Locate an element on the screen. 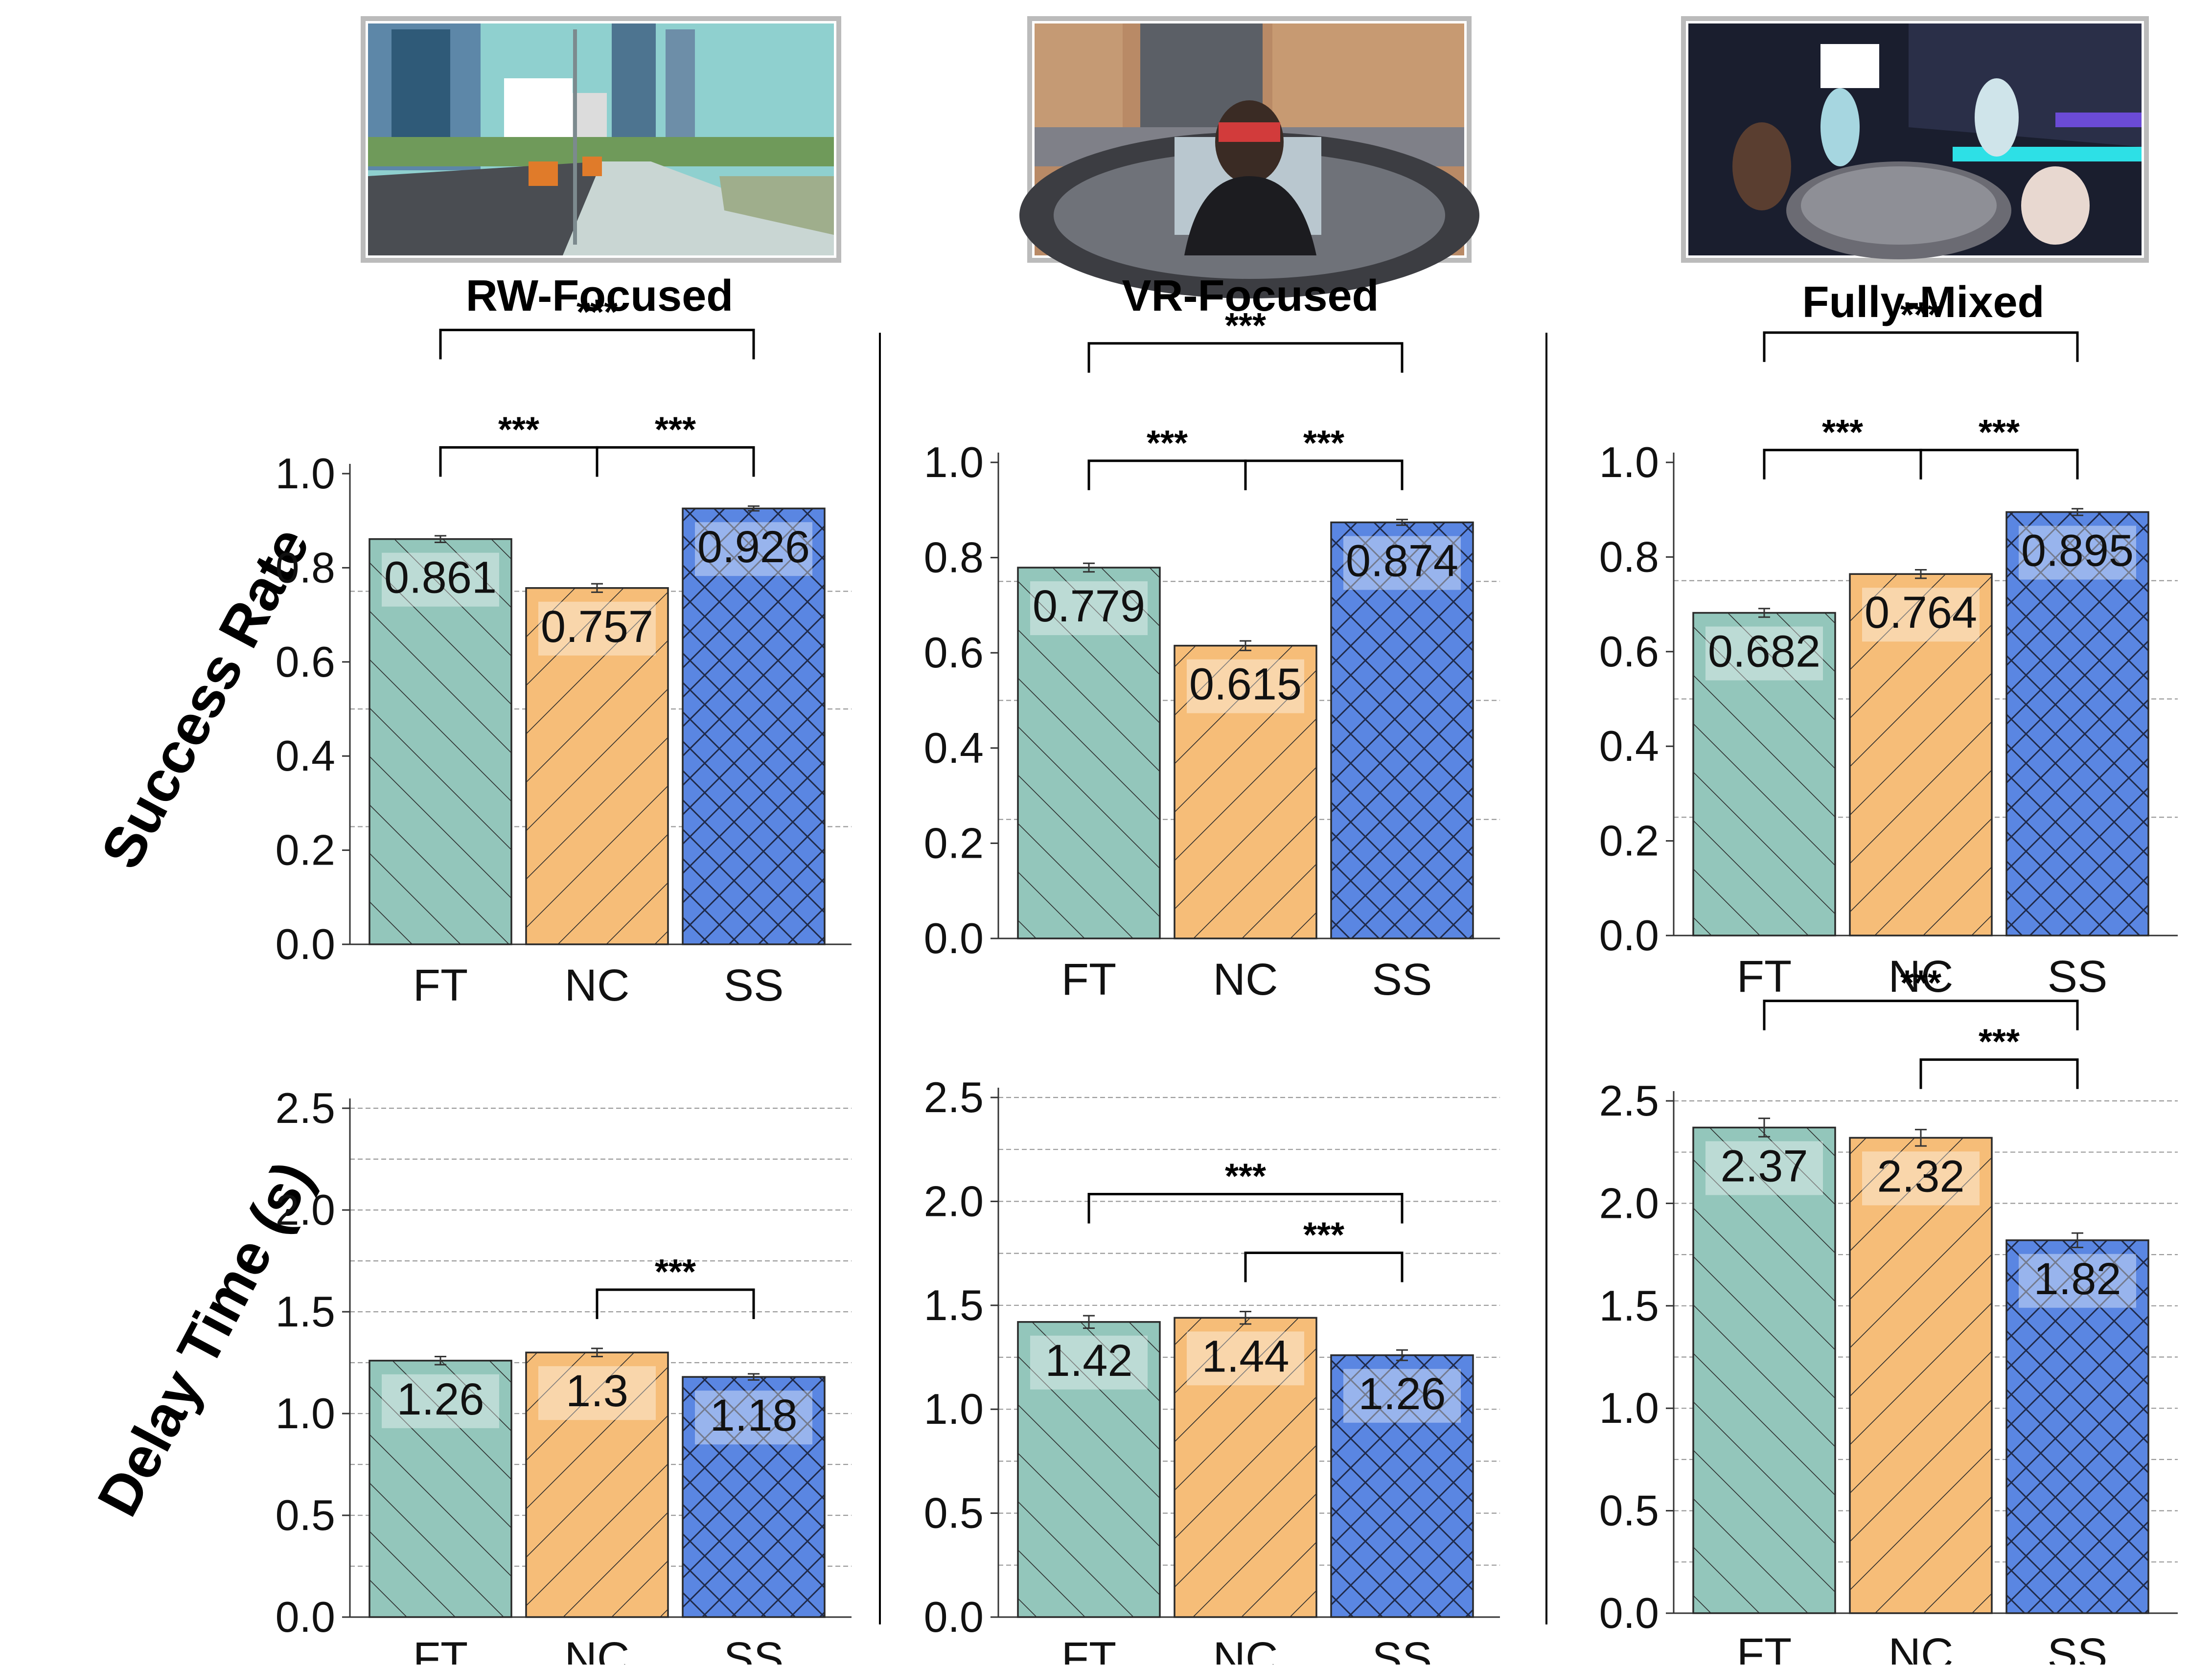 The height and width of the screenshot is (1667, 2212). data-label: 1.44 is located at coordinates (1245, 1356).